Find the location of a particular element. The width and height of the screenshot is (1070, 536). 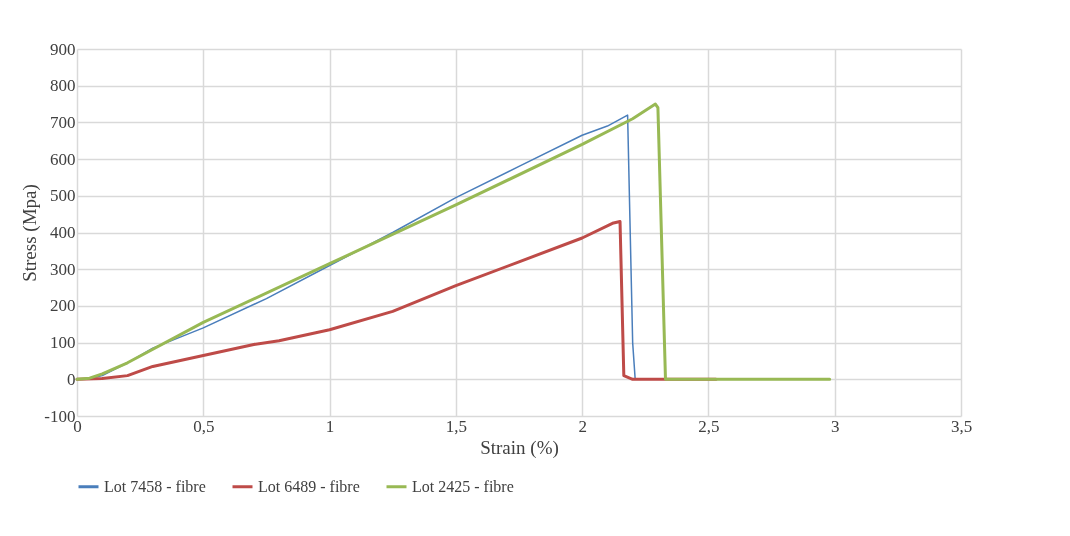

x-axis-title: Strain (%) is located at coordinates (519, 447).